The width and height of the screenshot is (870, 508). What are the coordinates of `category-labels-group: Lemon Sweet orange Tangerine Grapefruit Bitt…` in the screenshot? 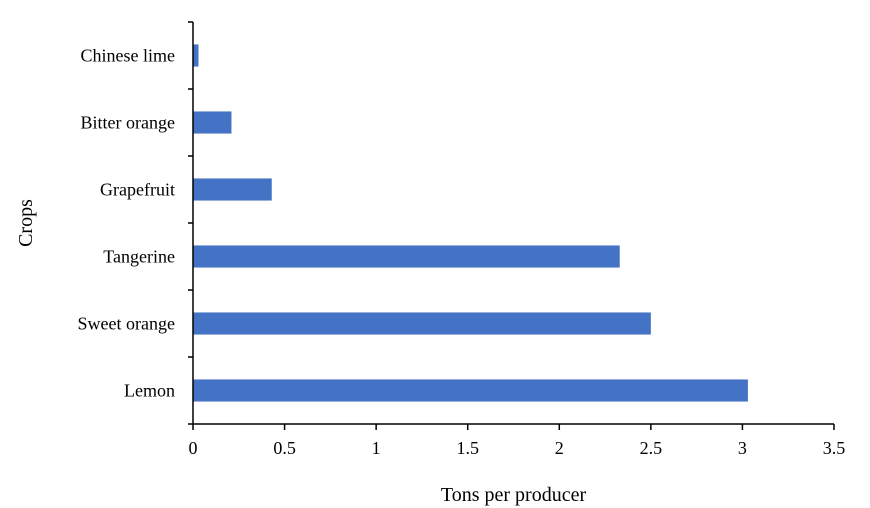 It's located at (126, 223).